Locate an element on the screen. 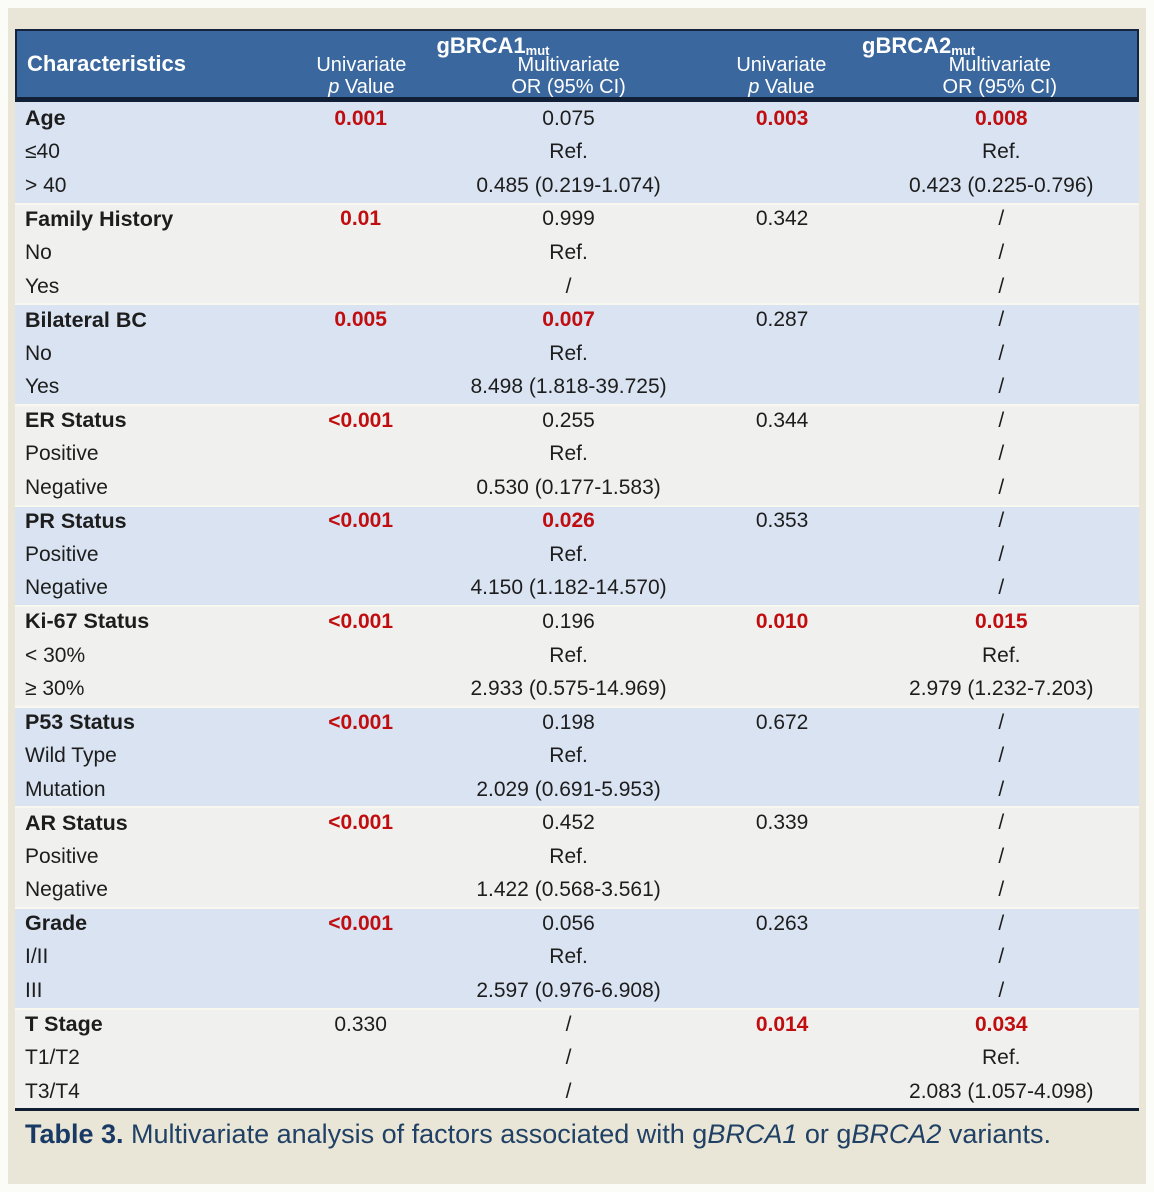  cell-multivariate-brca1: 0.007 is located at coordinates (568, 320).